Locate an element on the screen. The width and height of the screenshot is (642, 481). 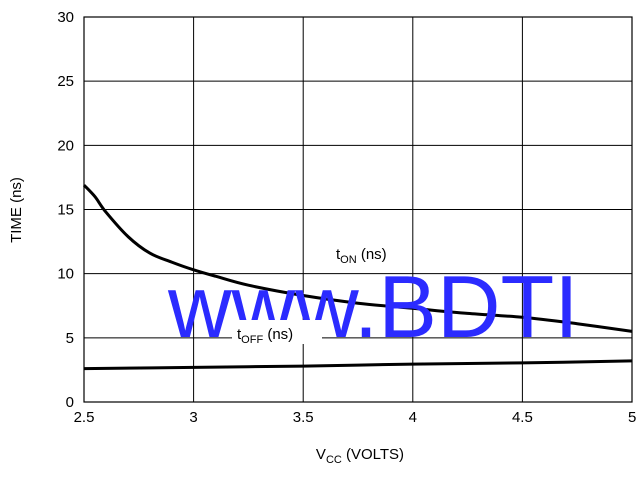
y-tick-label: 10 is located at coordinates (65, 274).